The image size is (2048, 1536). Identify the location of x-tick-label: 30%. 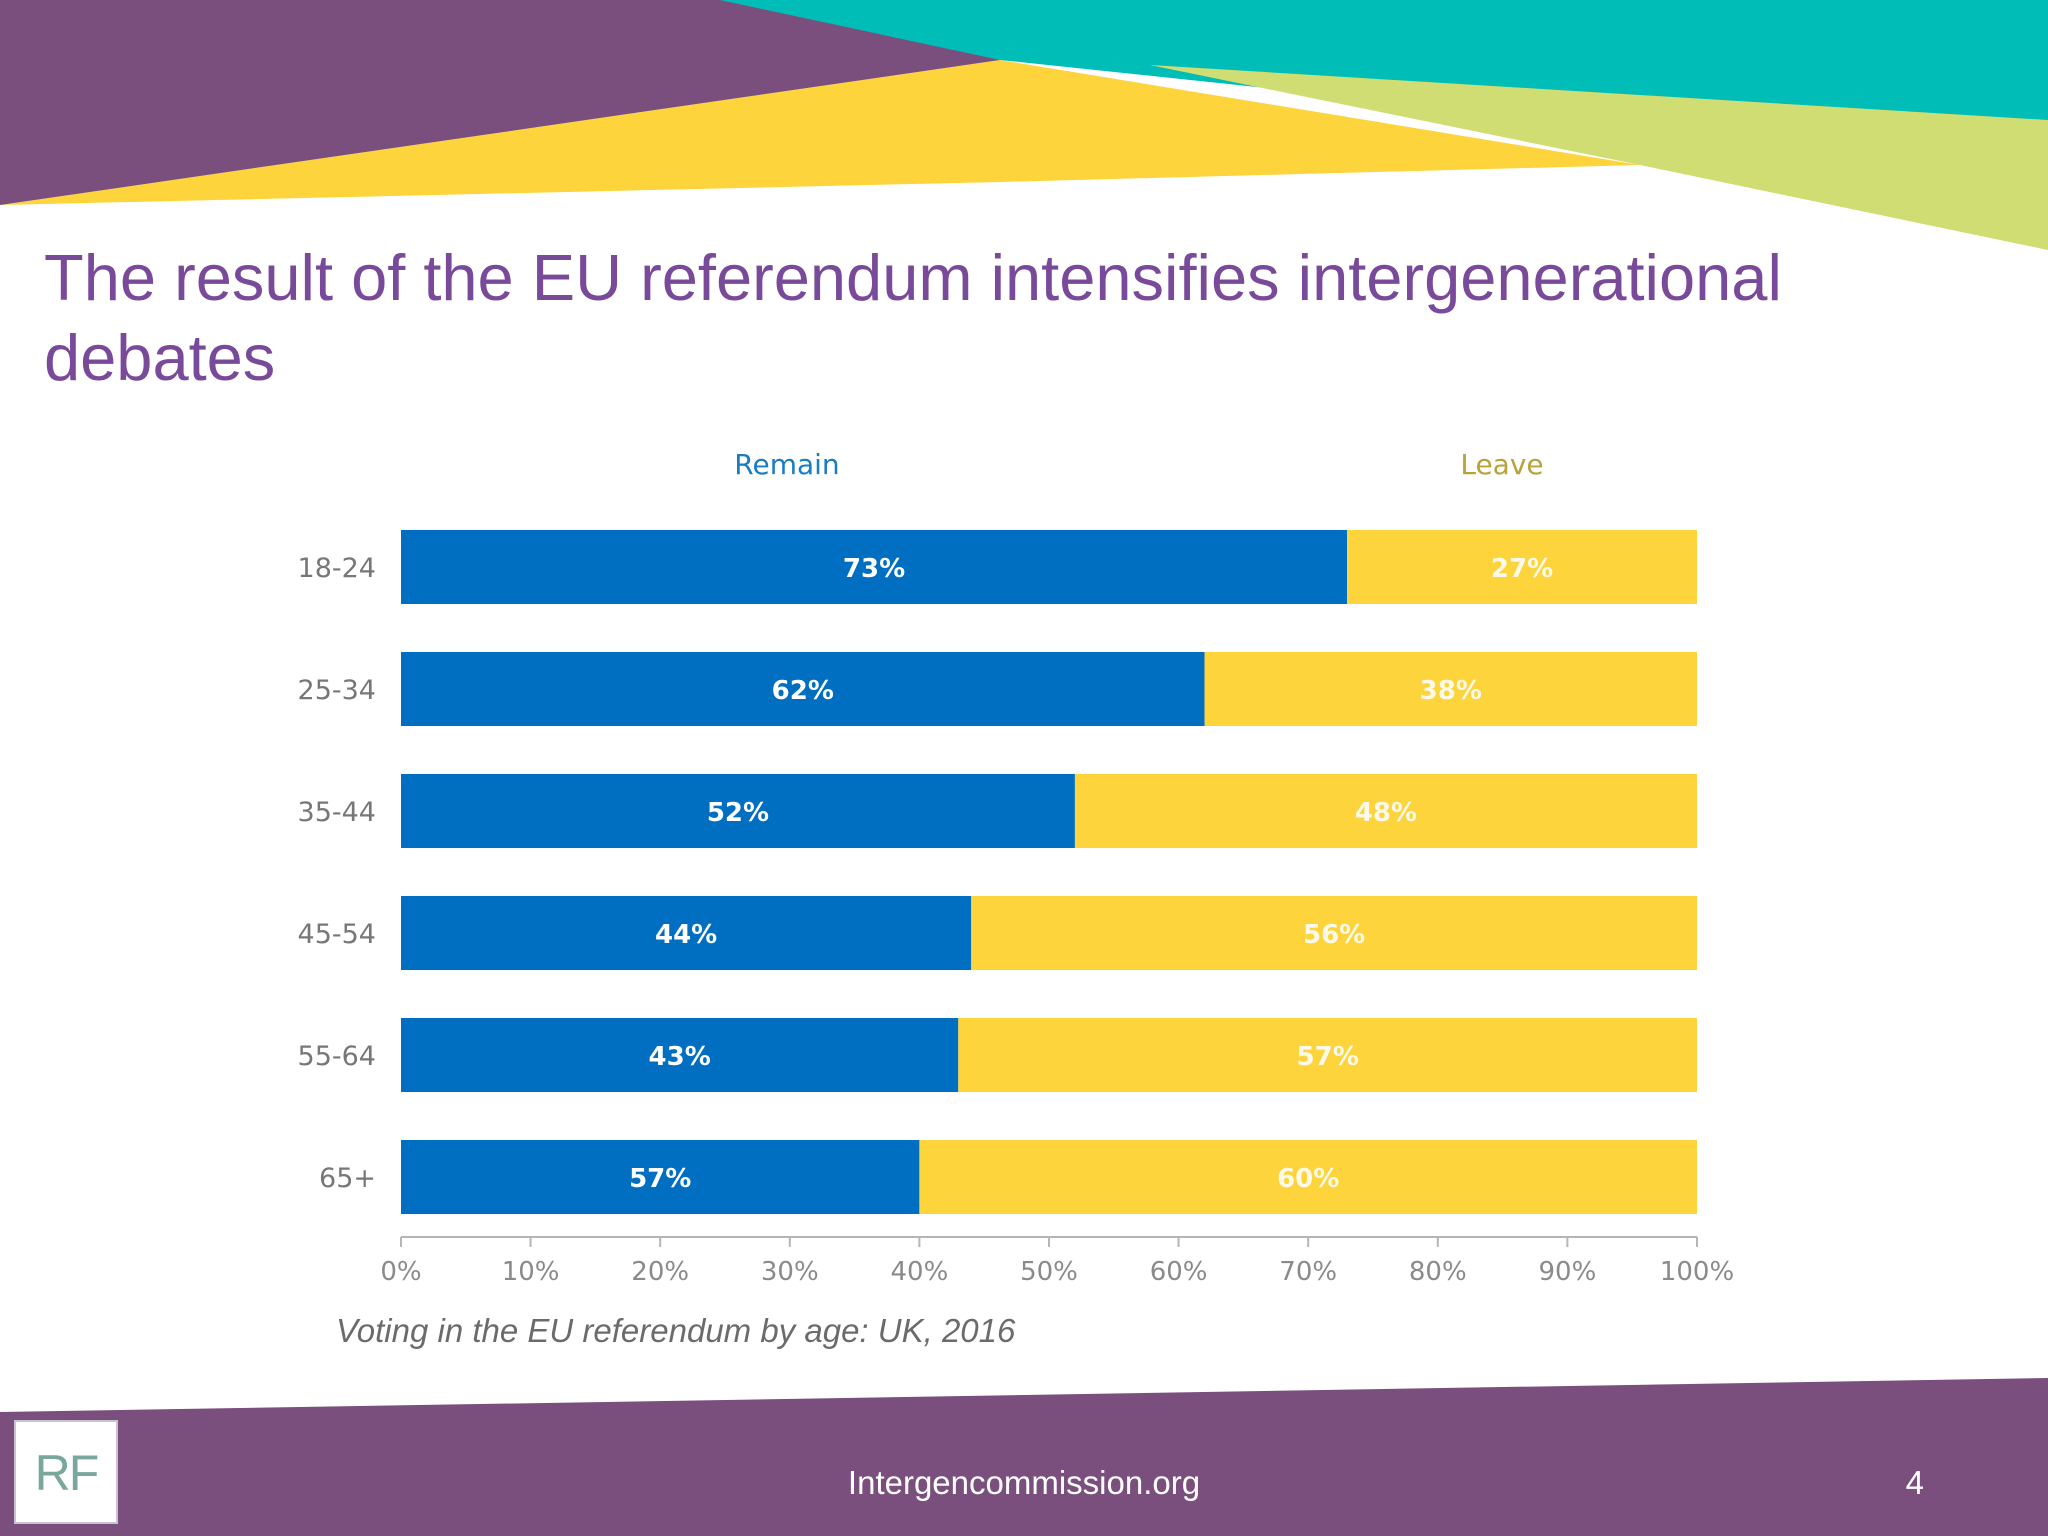
(790, 1272).